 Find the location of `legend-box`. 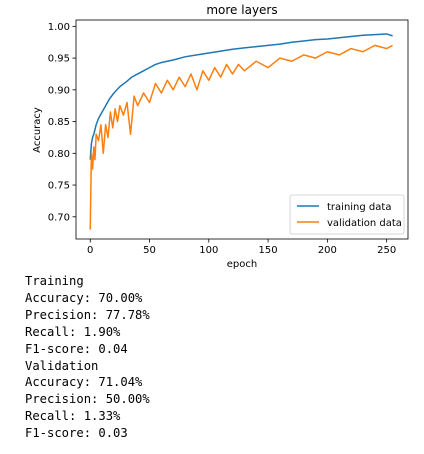

legend-box is located at coordinates (347, 214).